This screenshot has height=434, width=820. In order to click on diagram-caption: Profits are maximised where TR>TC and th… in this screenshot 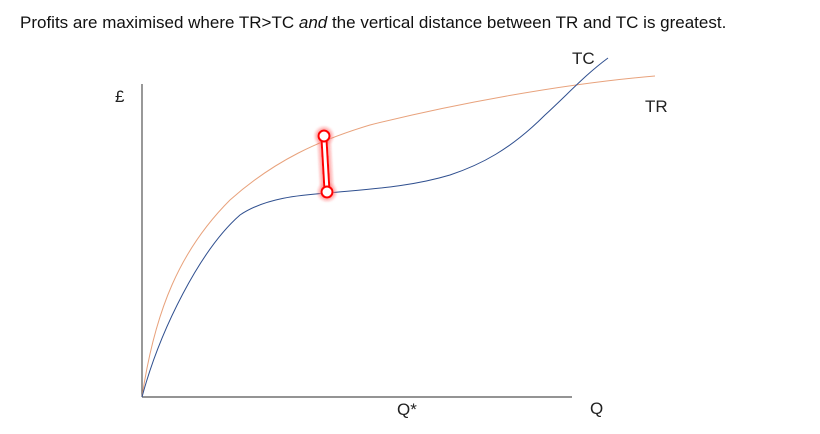, I will do `click(373, 23)`.